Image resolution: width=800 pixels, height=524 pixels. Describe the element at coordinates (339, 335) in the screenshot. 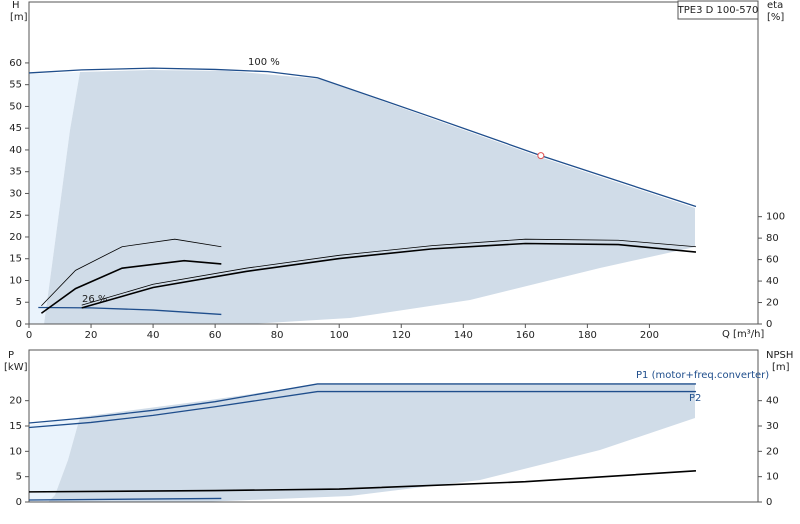

I see `x-tick-label: 100` at that location.